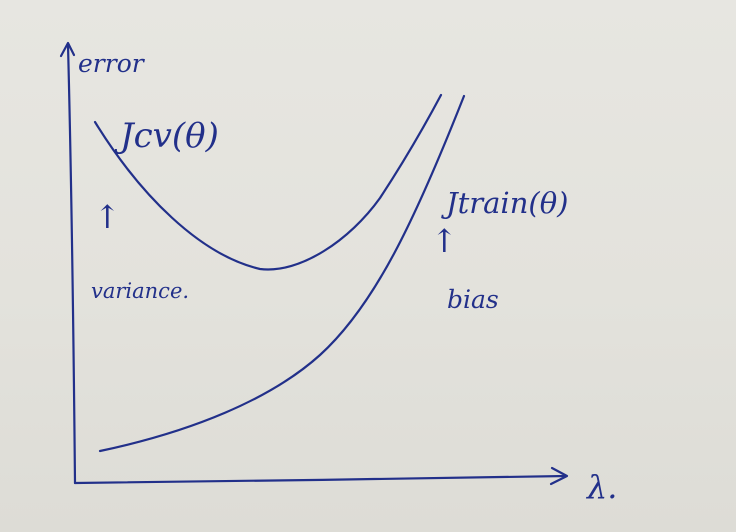 The image size is (736, 532). I want to click on y-axis-line, so click(71, 264).